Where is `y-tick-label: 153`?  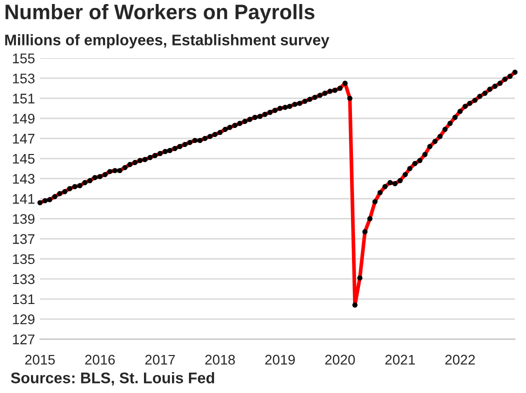 y-tick-label: 153 is located at coordinates (24, 79).